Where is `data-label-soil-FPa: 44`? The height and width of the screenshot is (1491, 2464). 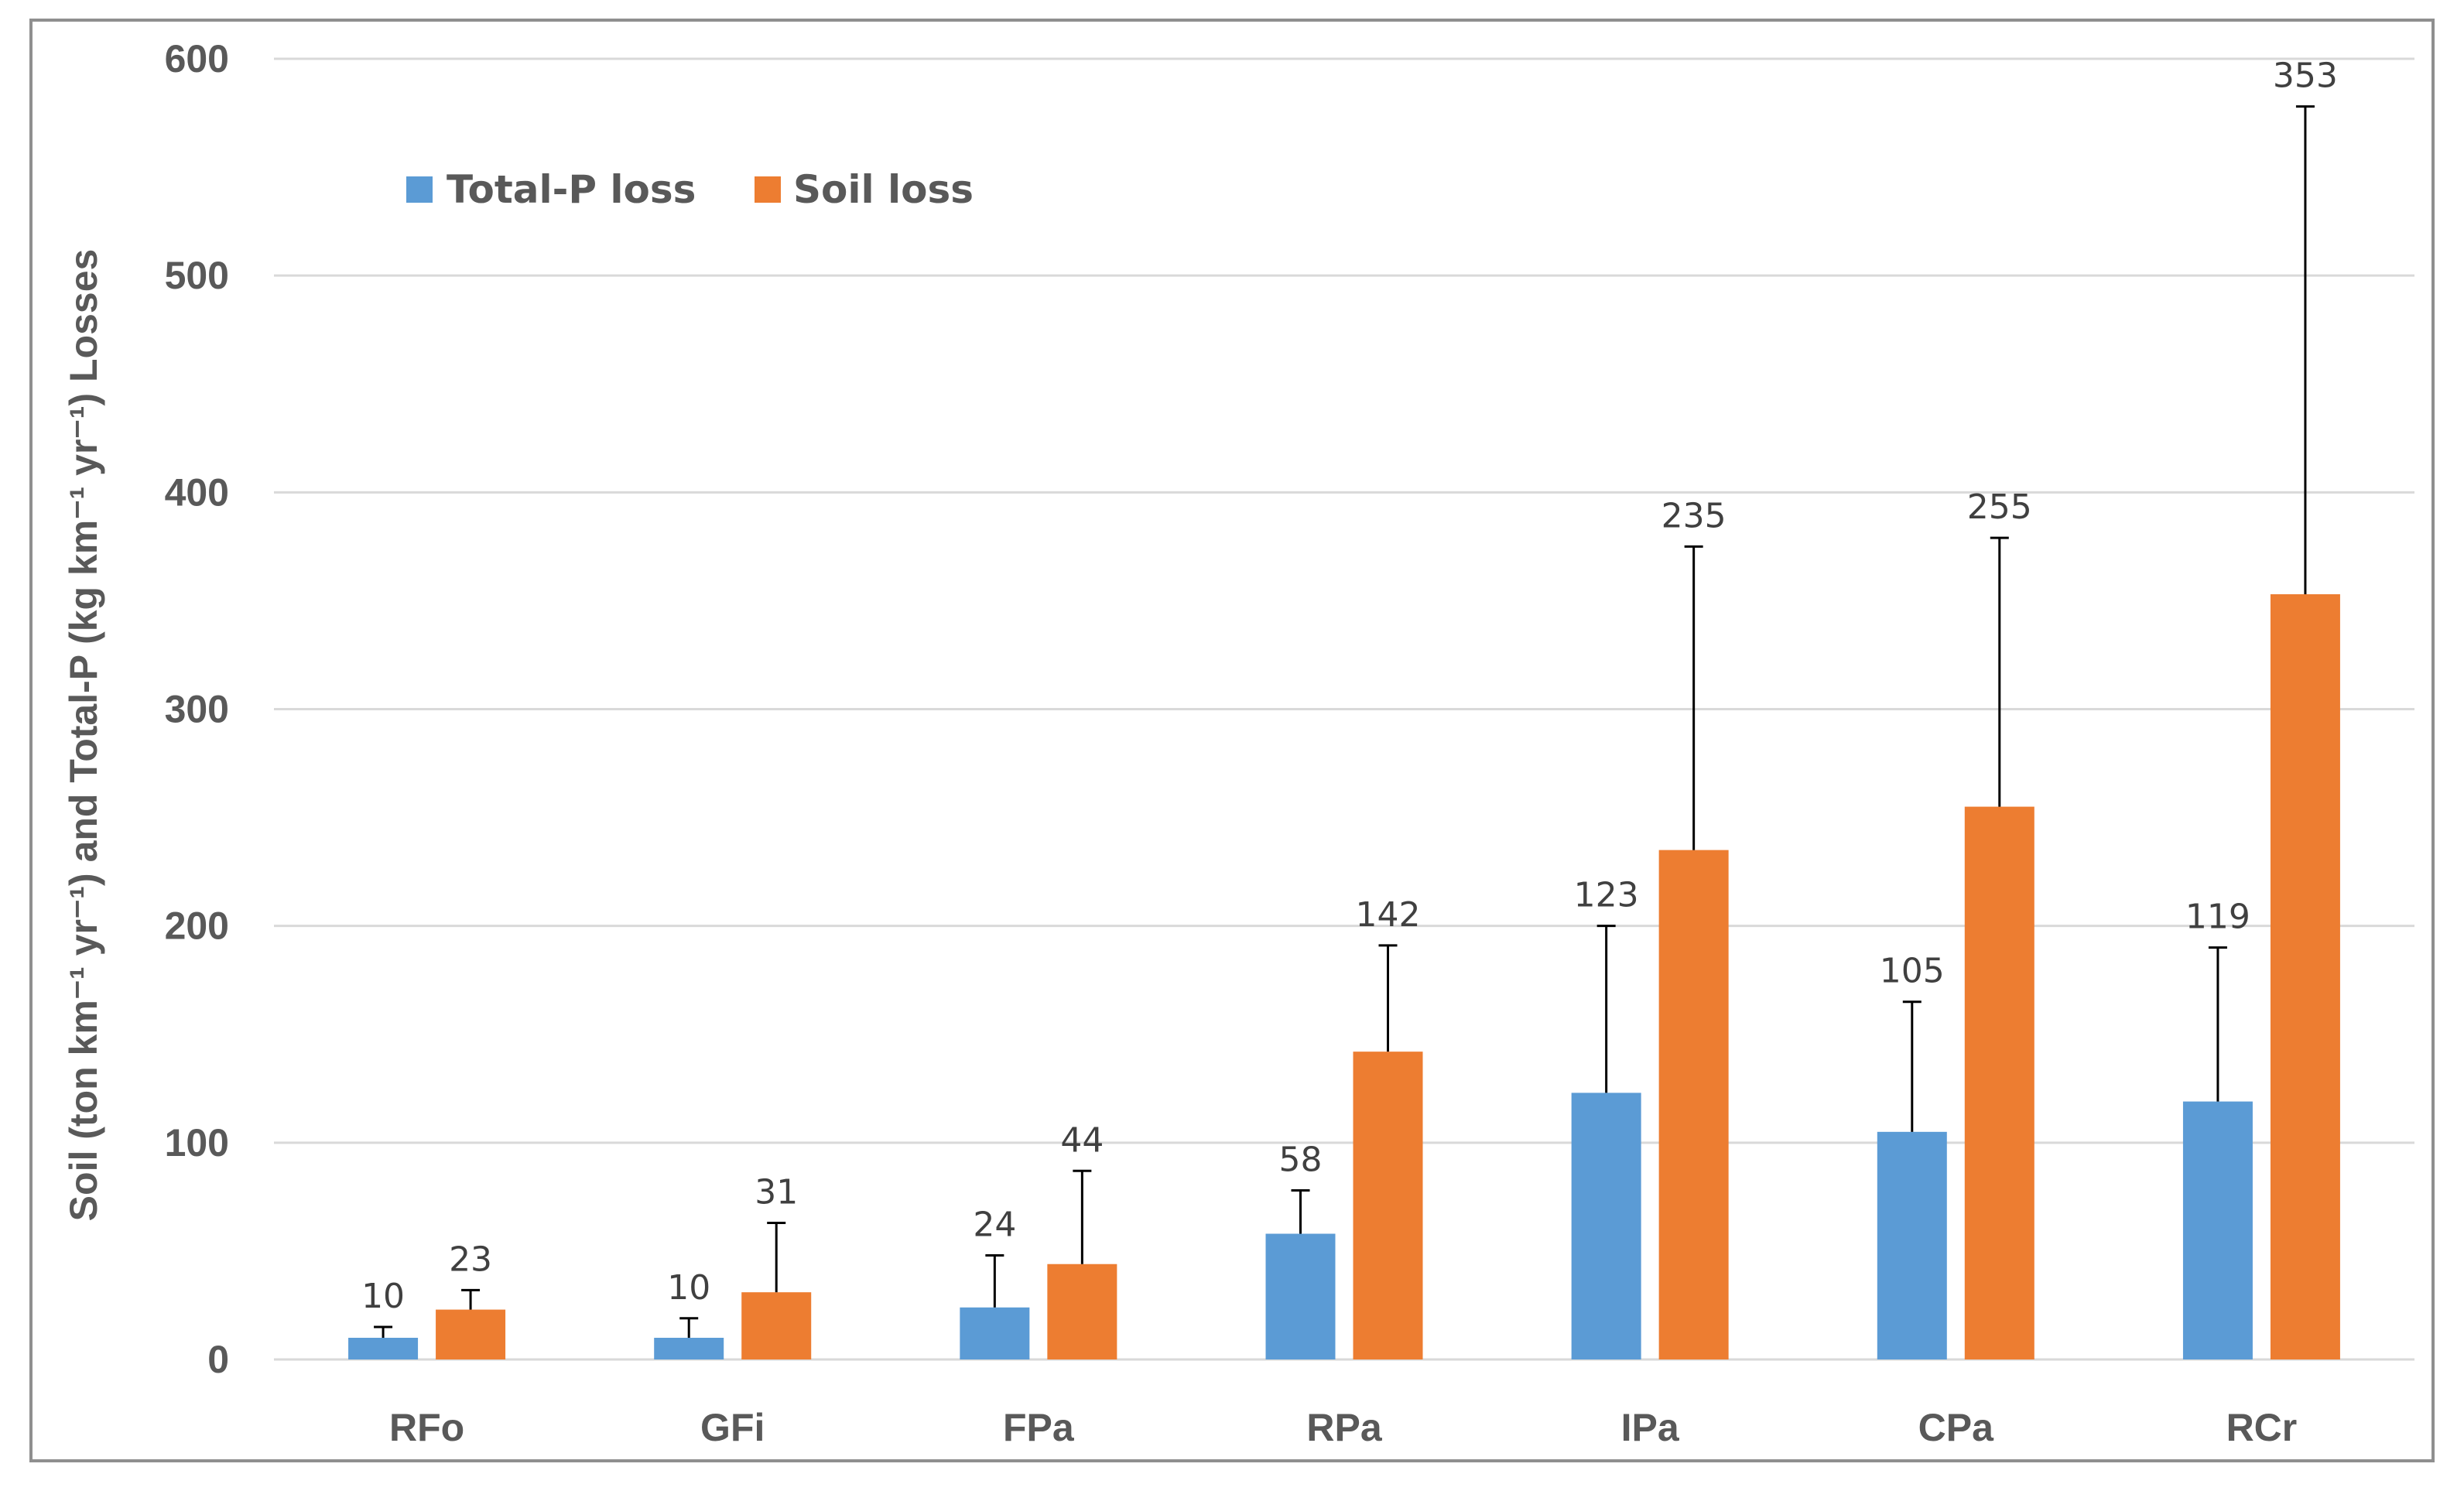
data-label-soil-FPa: 44 is located at coordinates (1082, 1140).